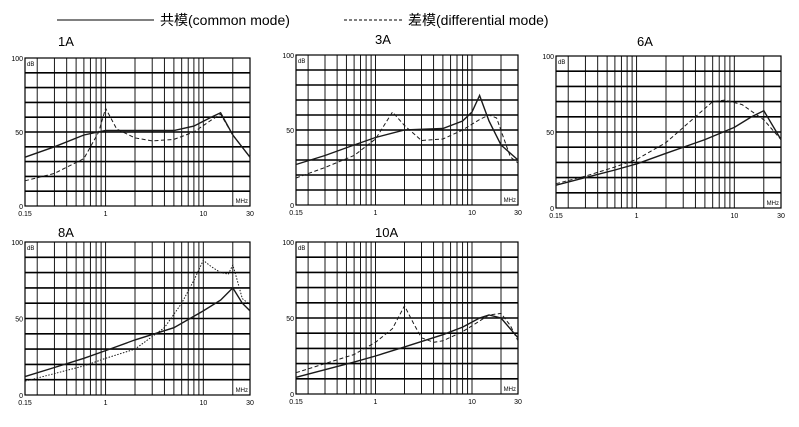  Describe the element at coordinates (383, 39) in the screenshot. I see `panel-title: 3A` at that location.